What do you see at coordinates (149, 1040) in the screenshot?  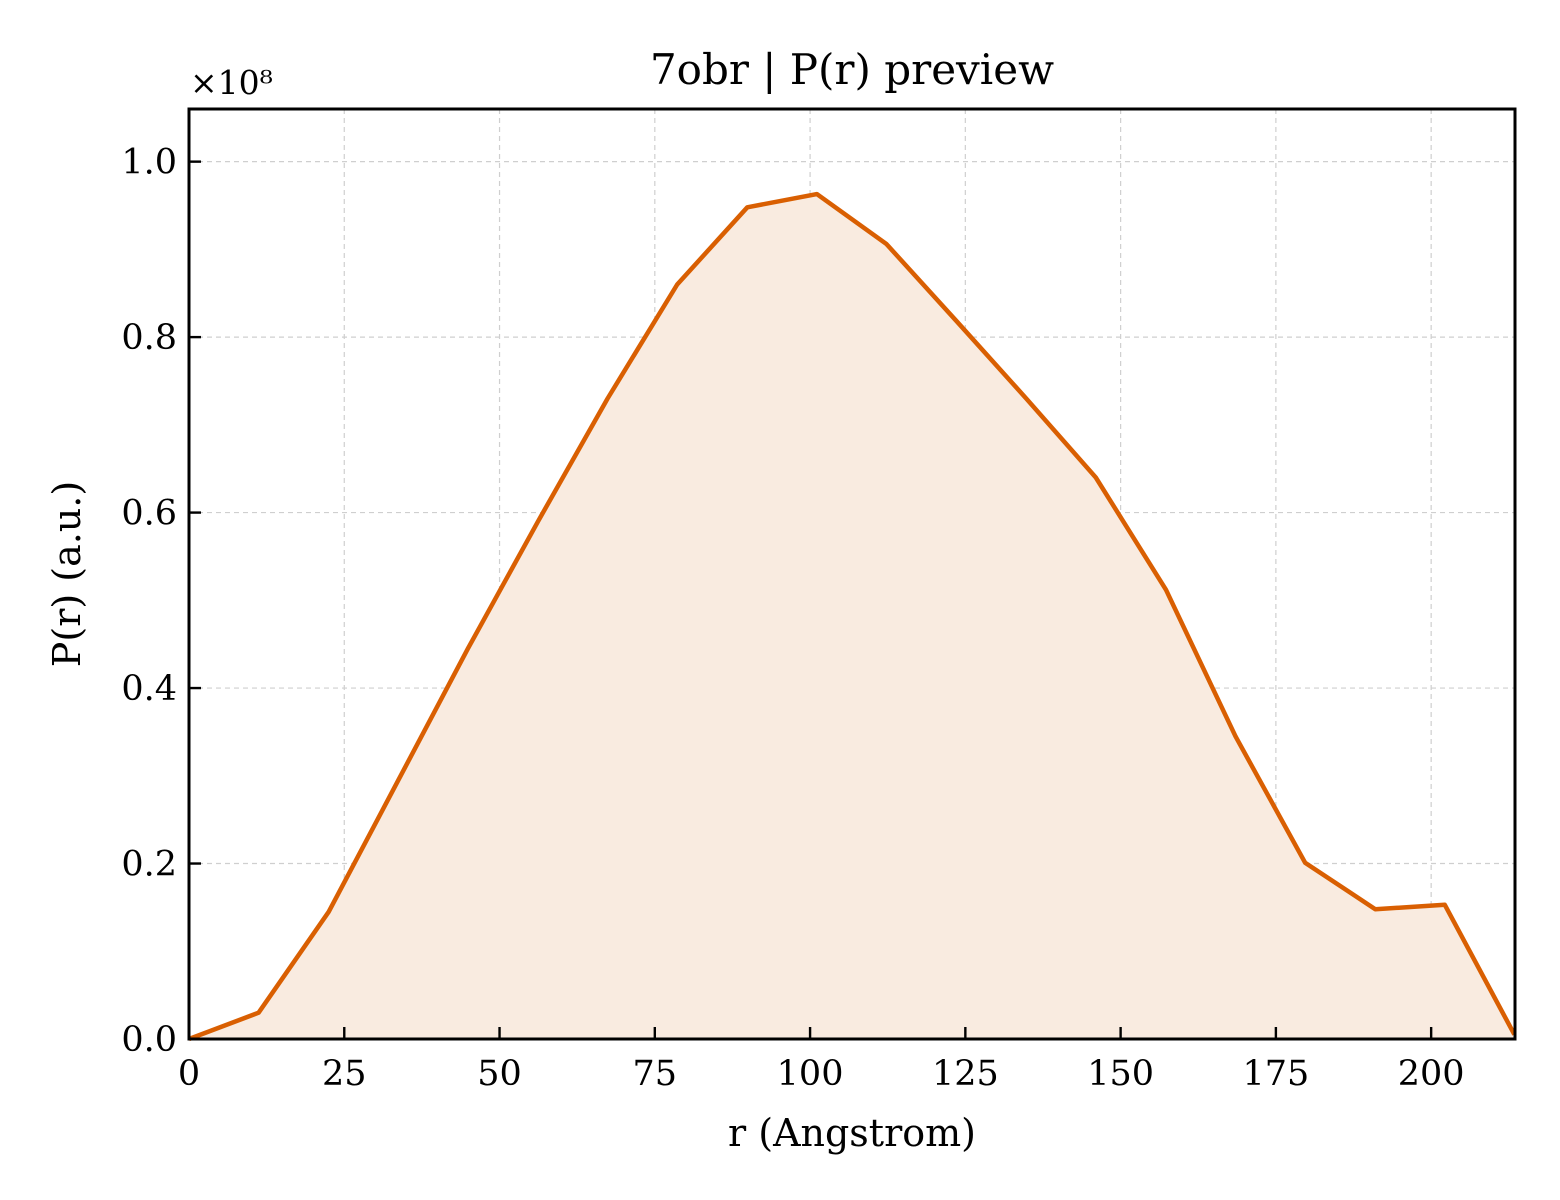 I see `y-tick-label: 0.0` at bounding box center [149, 1040].